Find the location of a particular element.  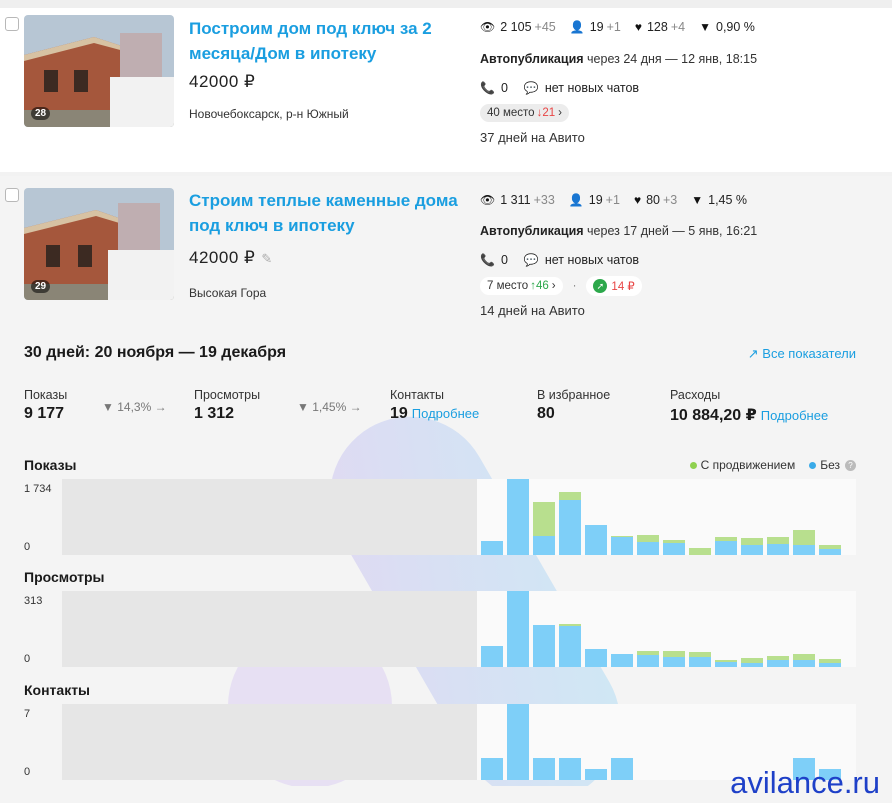

favorites-delta: +4 is located at coordinates (678, 27).